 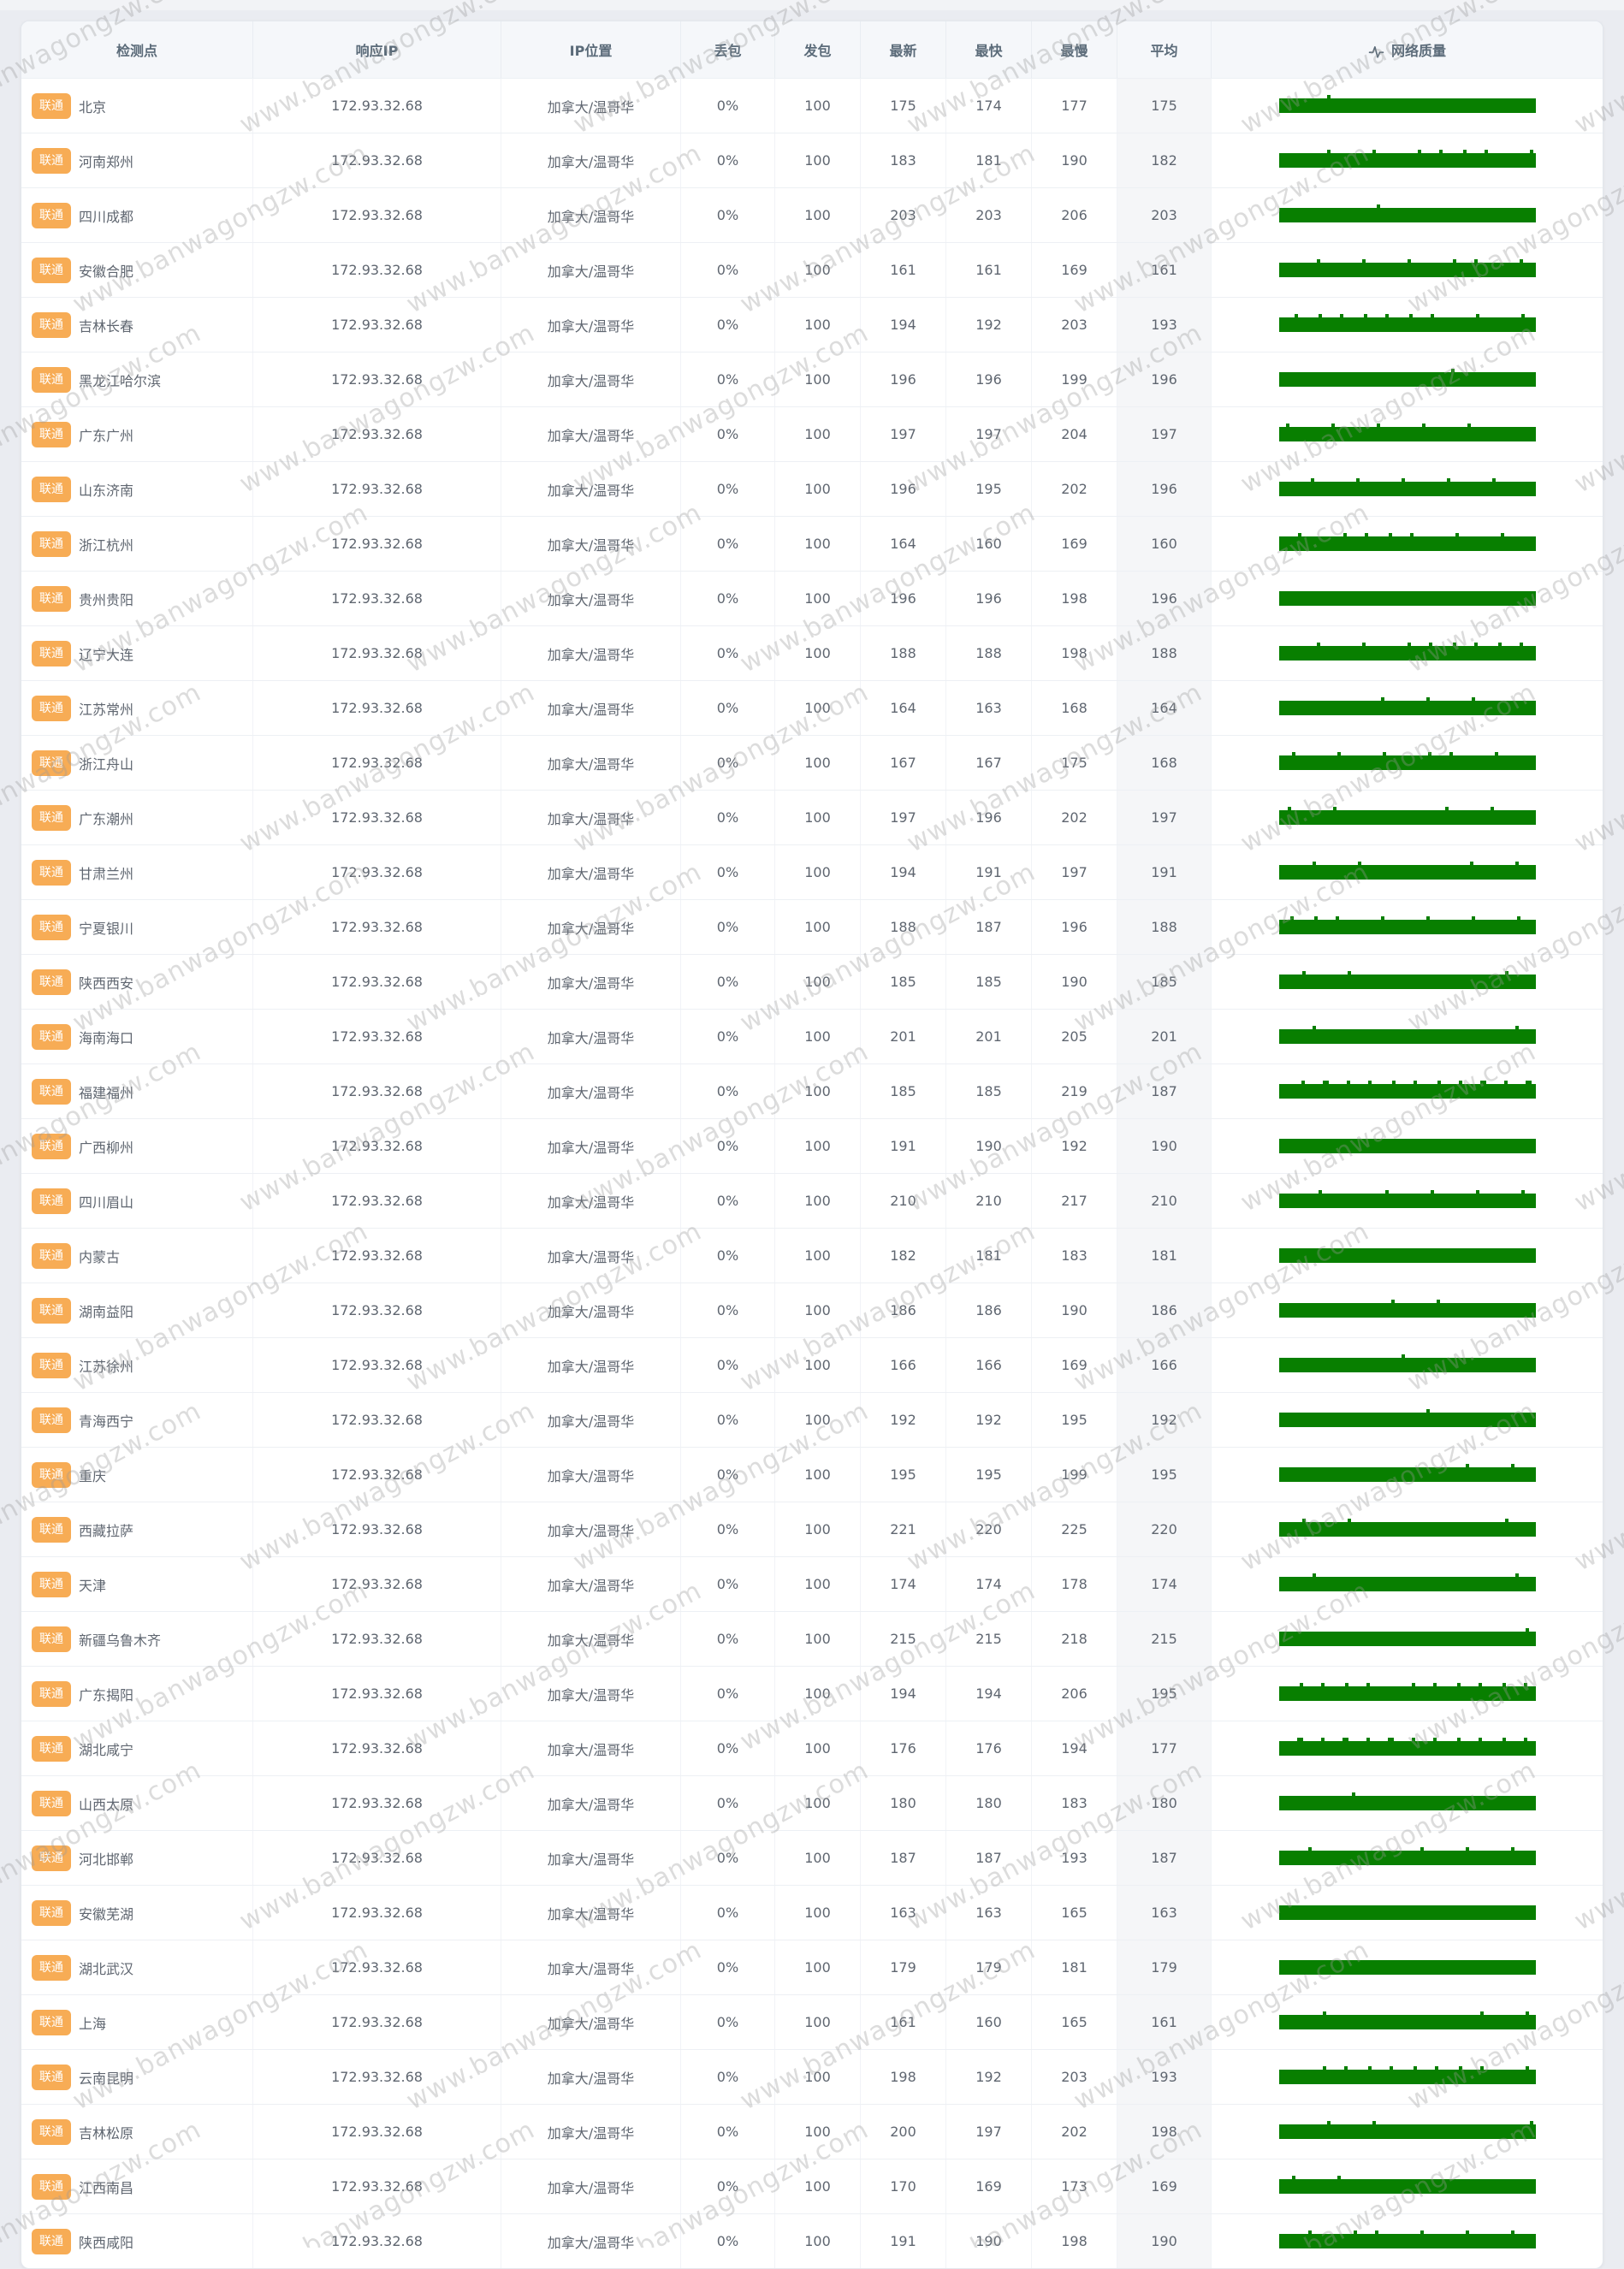 What do you see at coordinates (988, 160) in the screenshot?
I see `fastest-cell: 181` at bounding box center [988, 160].